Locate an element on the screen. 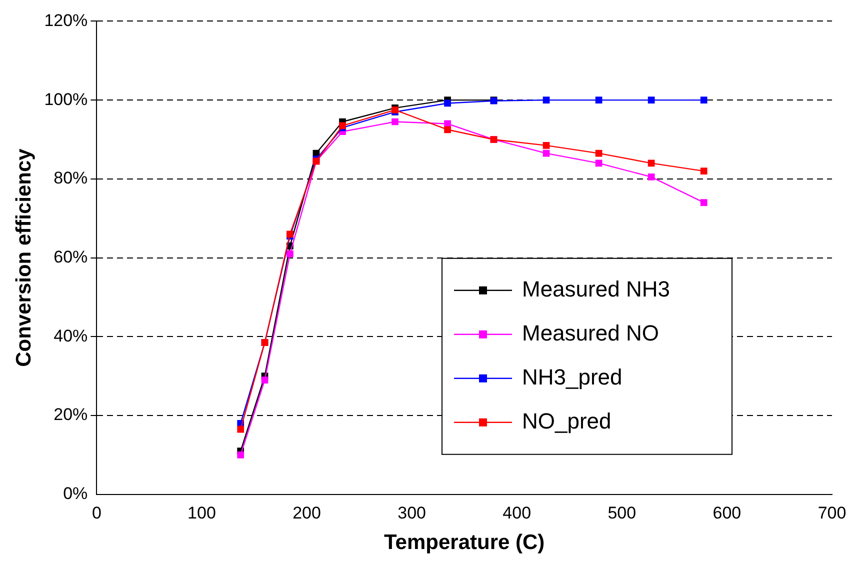  x-tick-label: 200 is located at coordinates (306, 512).